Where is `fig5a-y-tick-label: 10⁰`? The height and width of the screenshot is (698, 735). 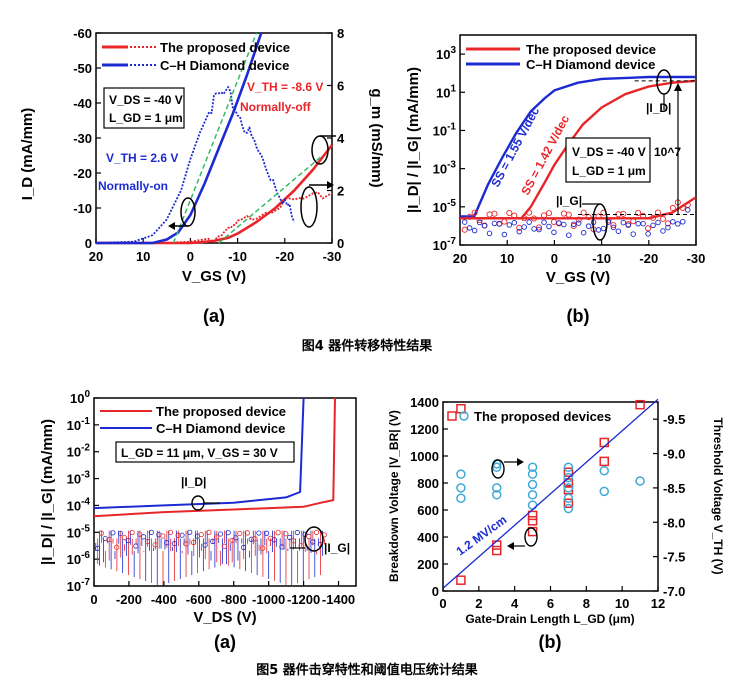
fig5a-y-tick-label: 10⁰ is located at coordinates (80, 397).